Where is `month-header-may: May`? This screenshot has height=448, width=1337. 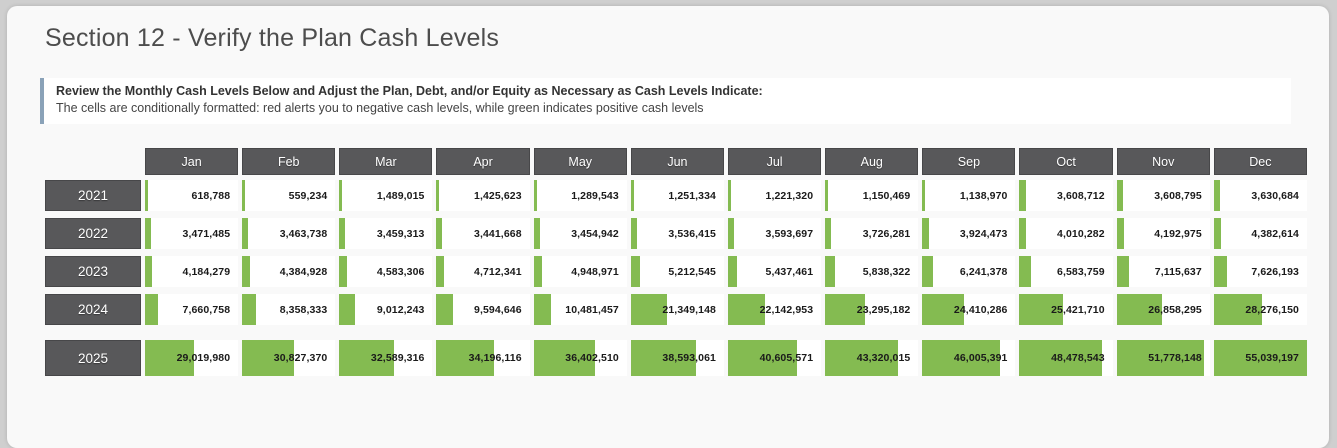
month-header-may: May is located at coordinates (580, 161).